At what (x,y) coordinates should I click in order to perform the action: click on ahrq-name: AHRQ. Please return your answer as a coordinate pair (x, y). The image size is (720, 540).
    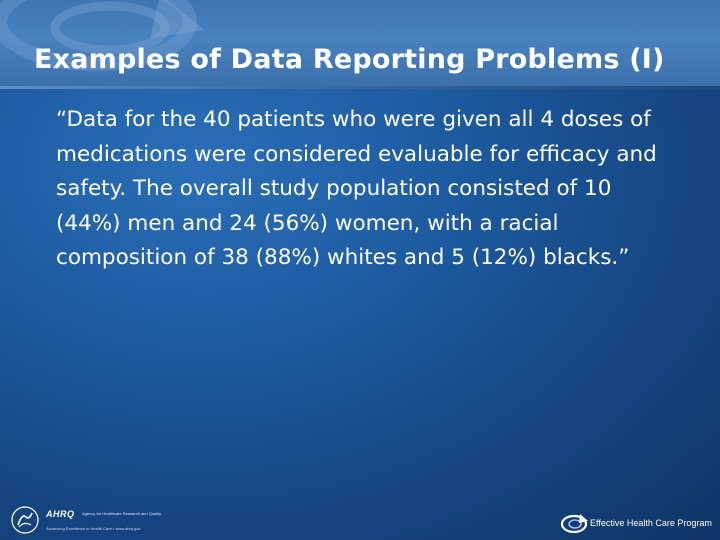
    Looking at the image, I should click on (60, 514).